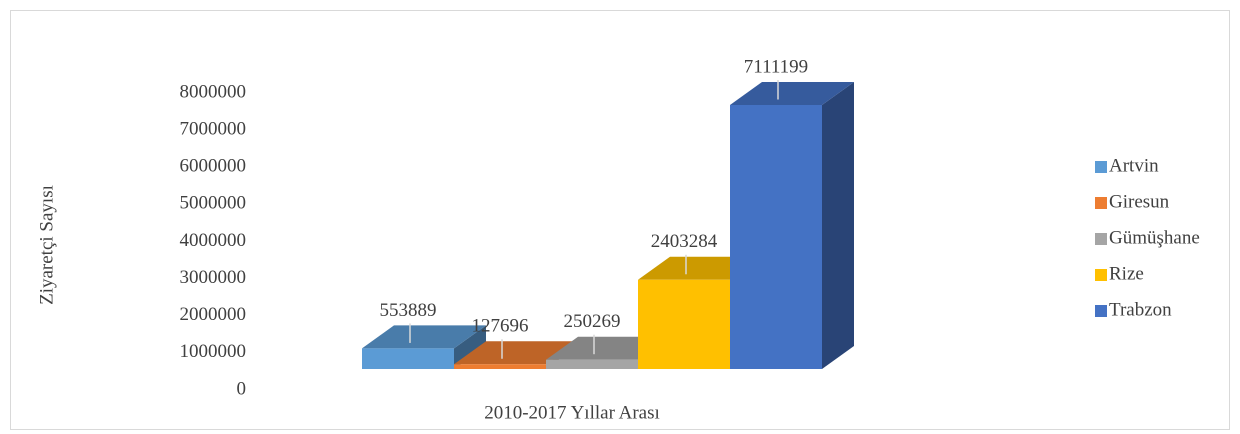 The width and height of the screenshot is (1240, 434). I want to click on legend-label: Gümüşhane, so click(1154, 237).